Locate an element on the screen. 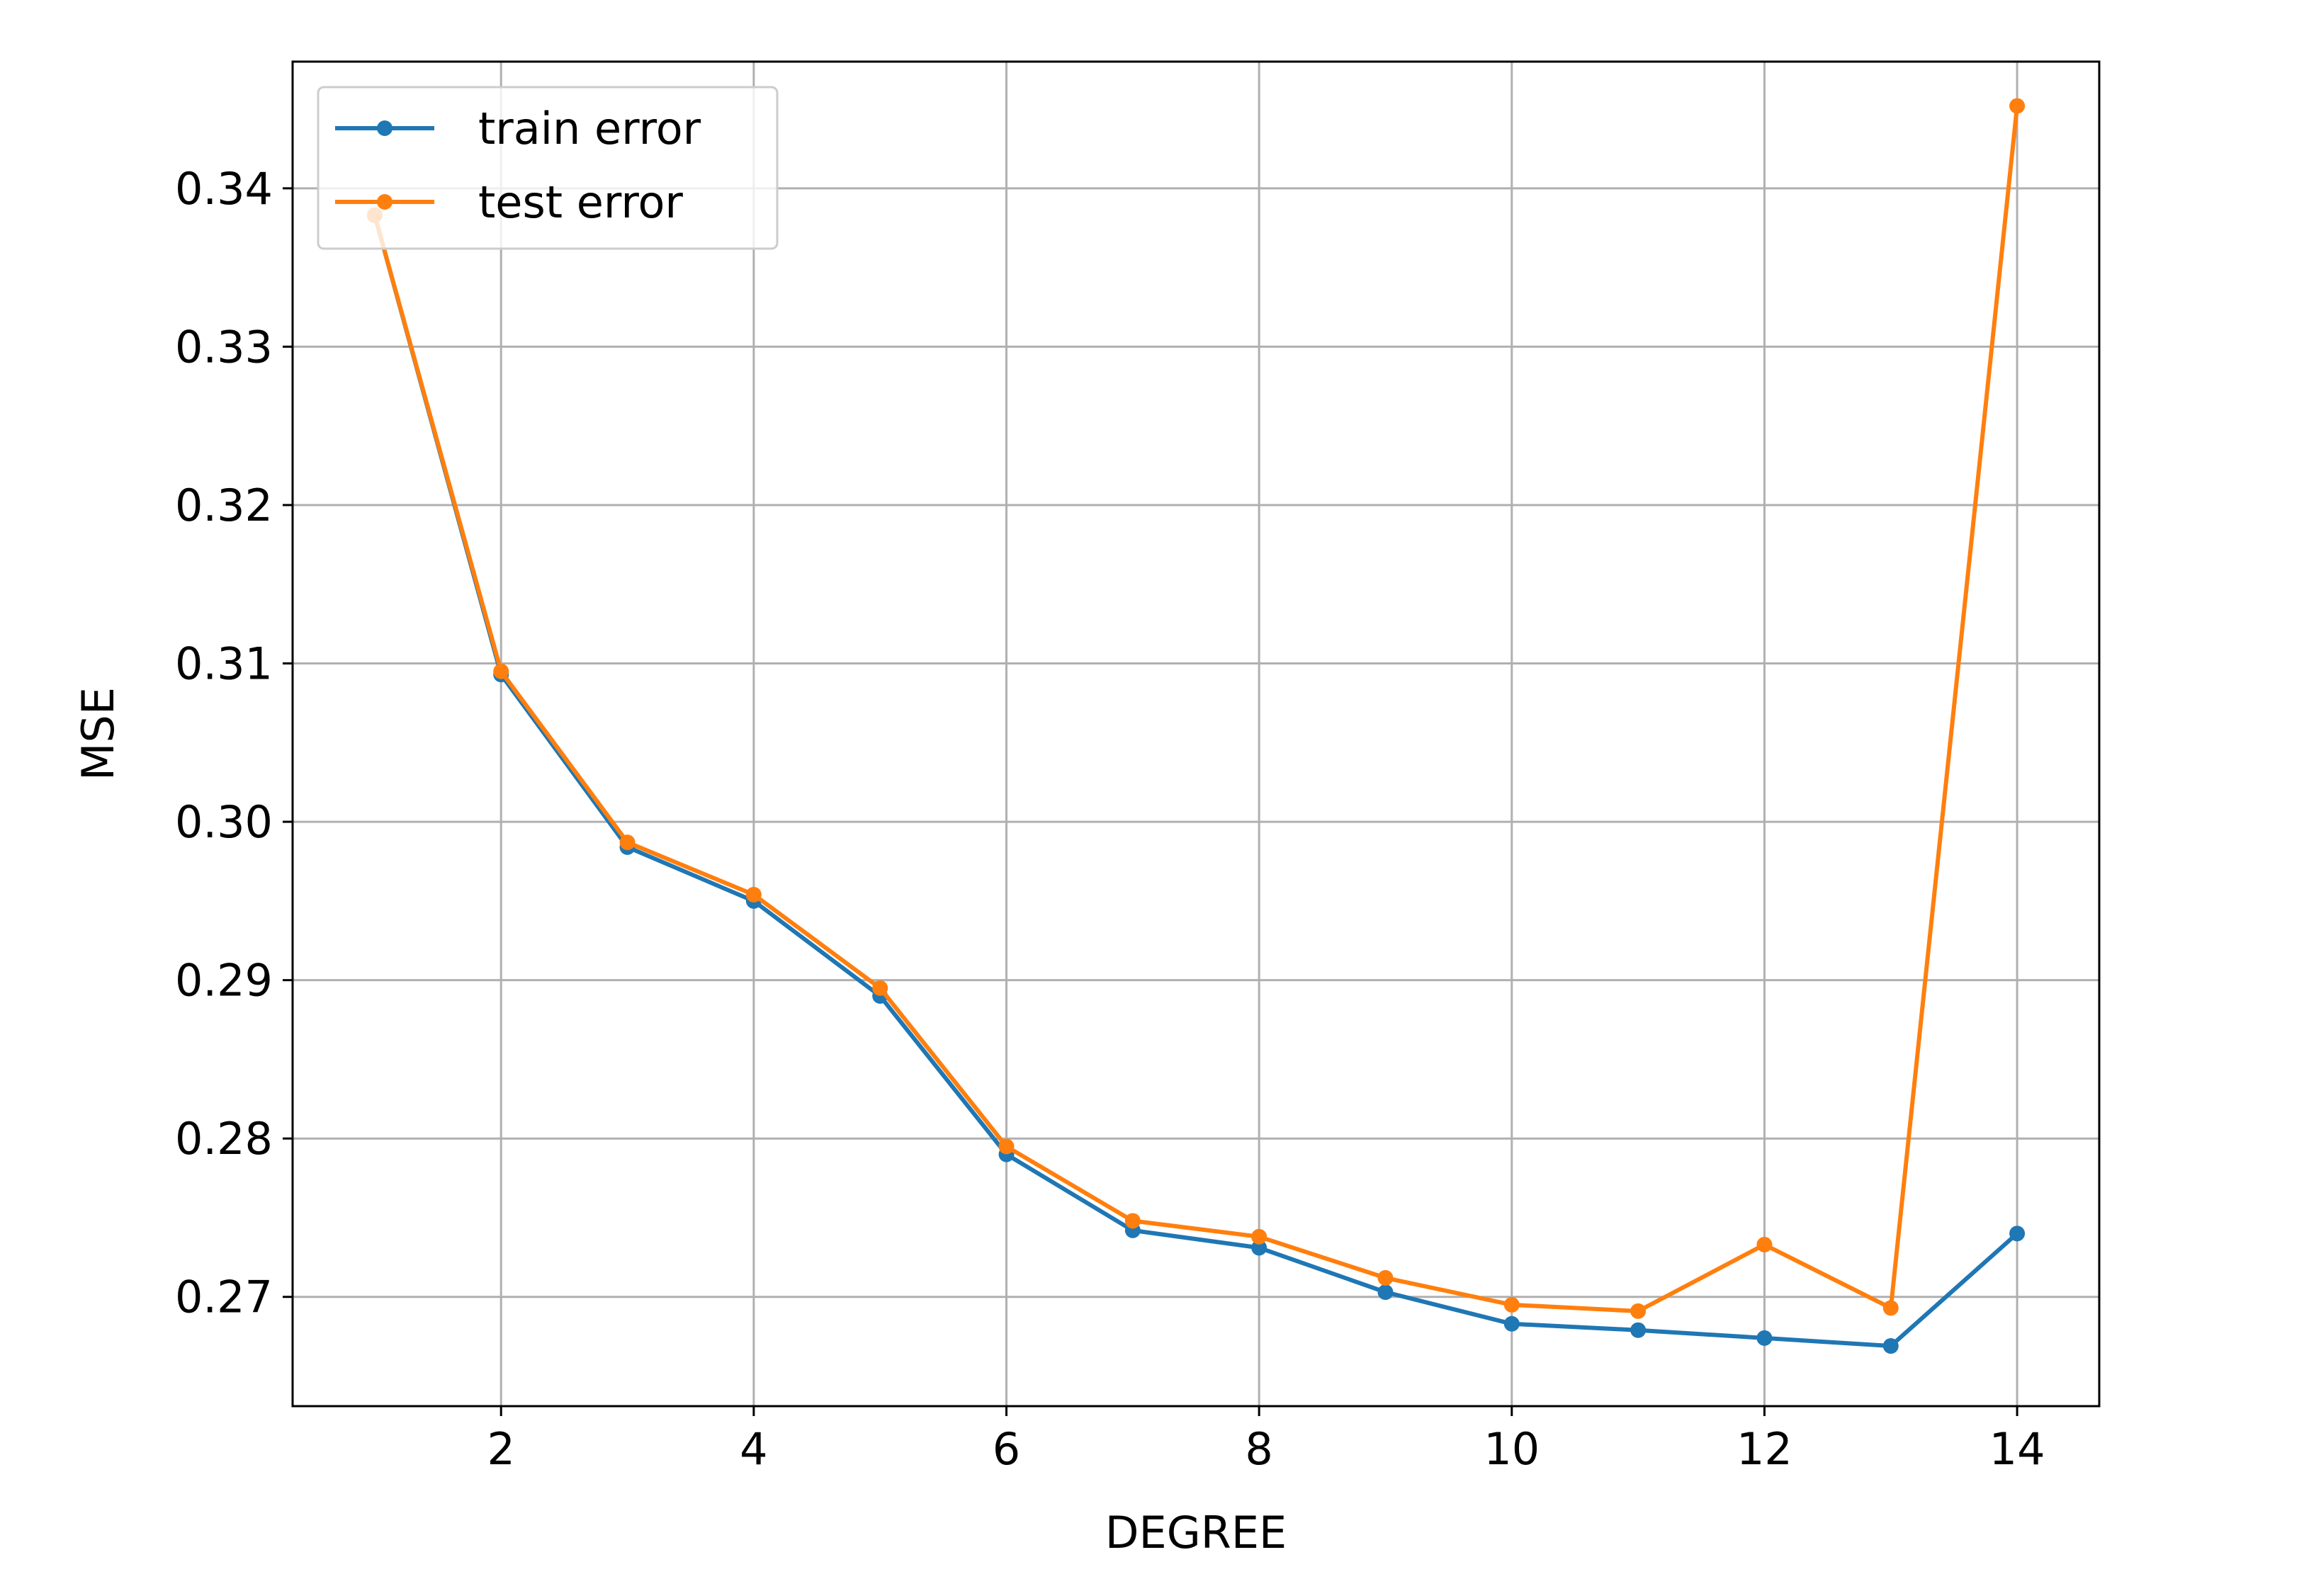 Image resolution: width=2321 pixels, height=1596 pixels. y-tick-label: 0.30 is located at coordinates (224, 822).